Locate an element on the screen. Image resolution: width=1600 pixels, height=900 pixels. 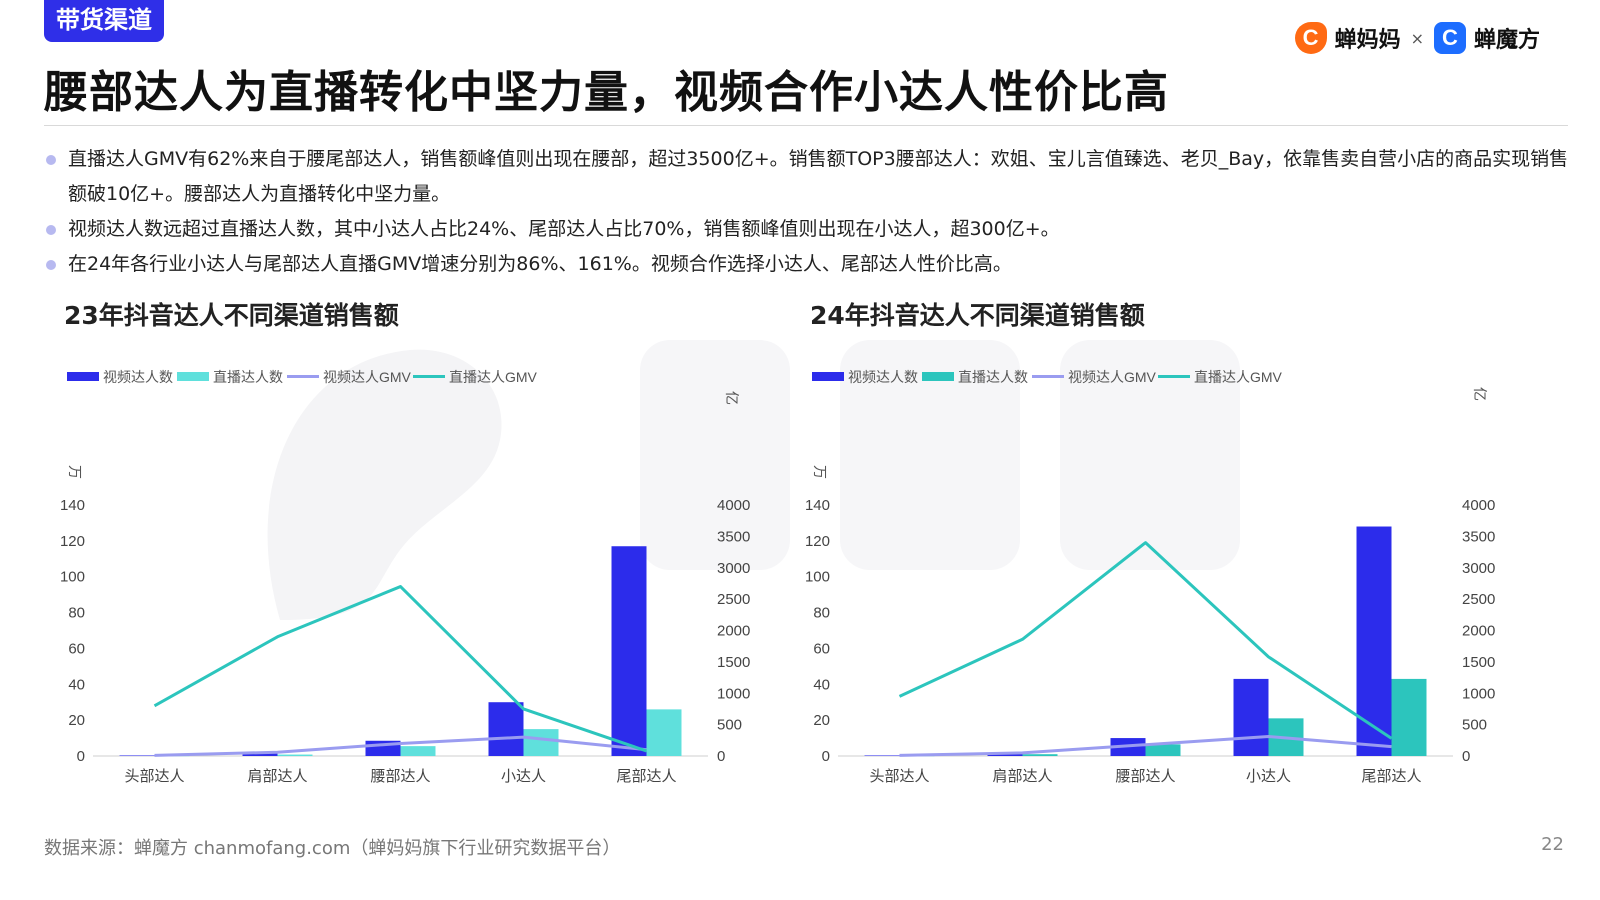
chanmofang-logo-icon: C is located at coordinates (1449, 38).